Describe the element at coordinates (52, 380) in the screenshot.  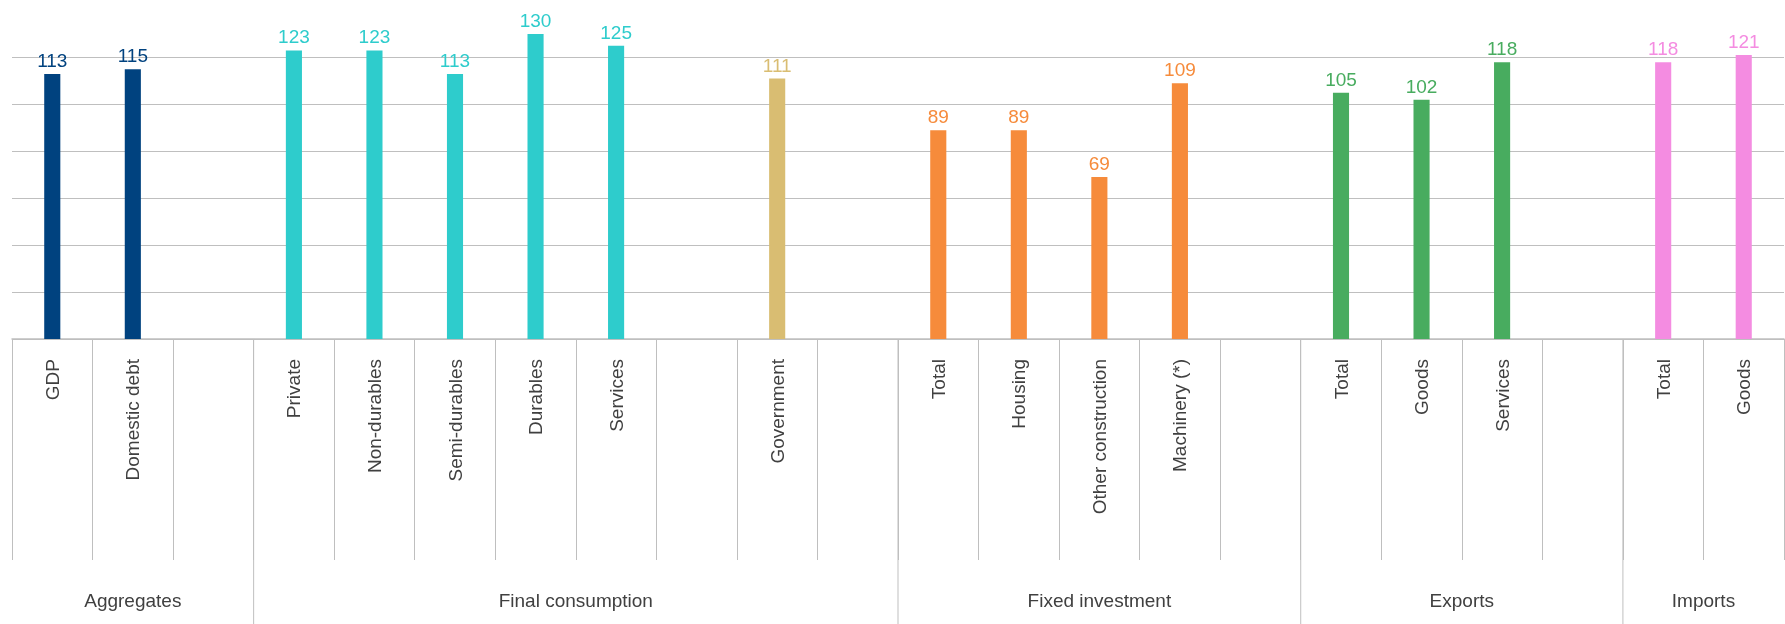
I see `x-tick-label: GDP` at that location.